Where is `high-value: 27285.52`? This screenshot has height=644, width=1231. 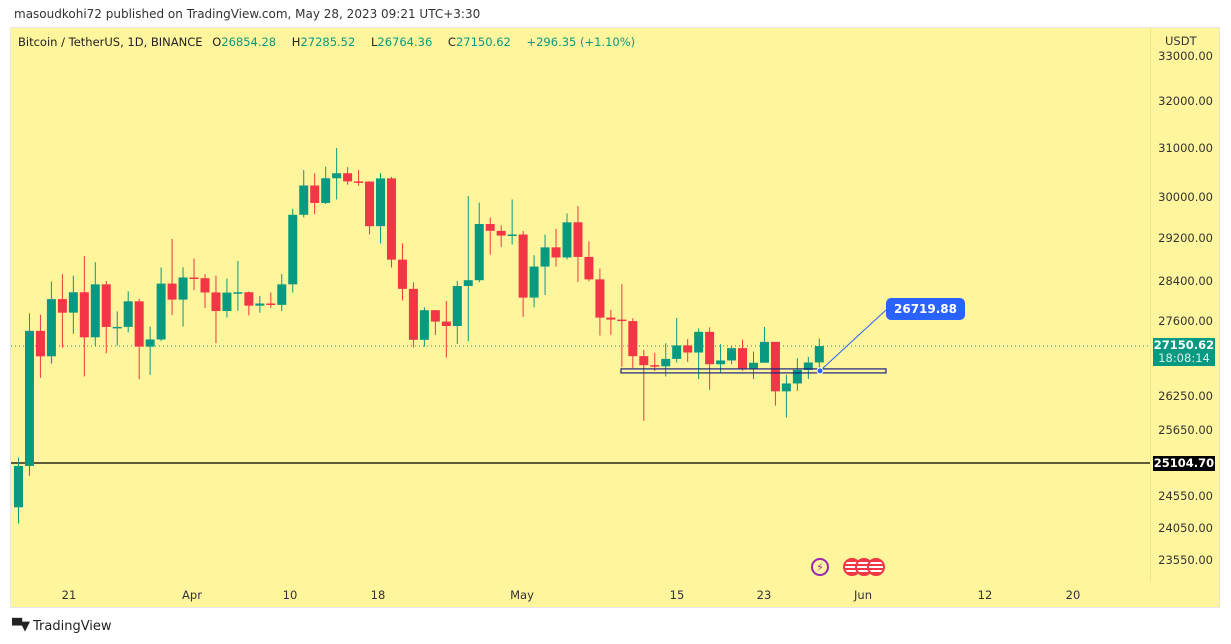 high-value: 27285.52 is located at coordinates (328, 42).